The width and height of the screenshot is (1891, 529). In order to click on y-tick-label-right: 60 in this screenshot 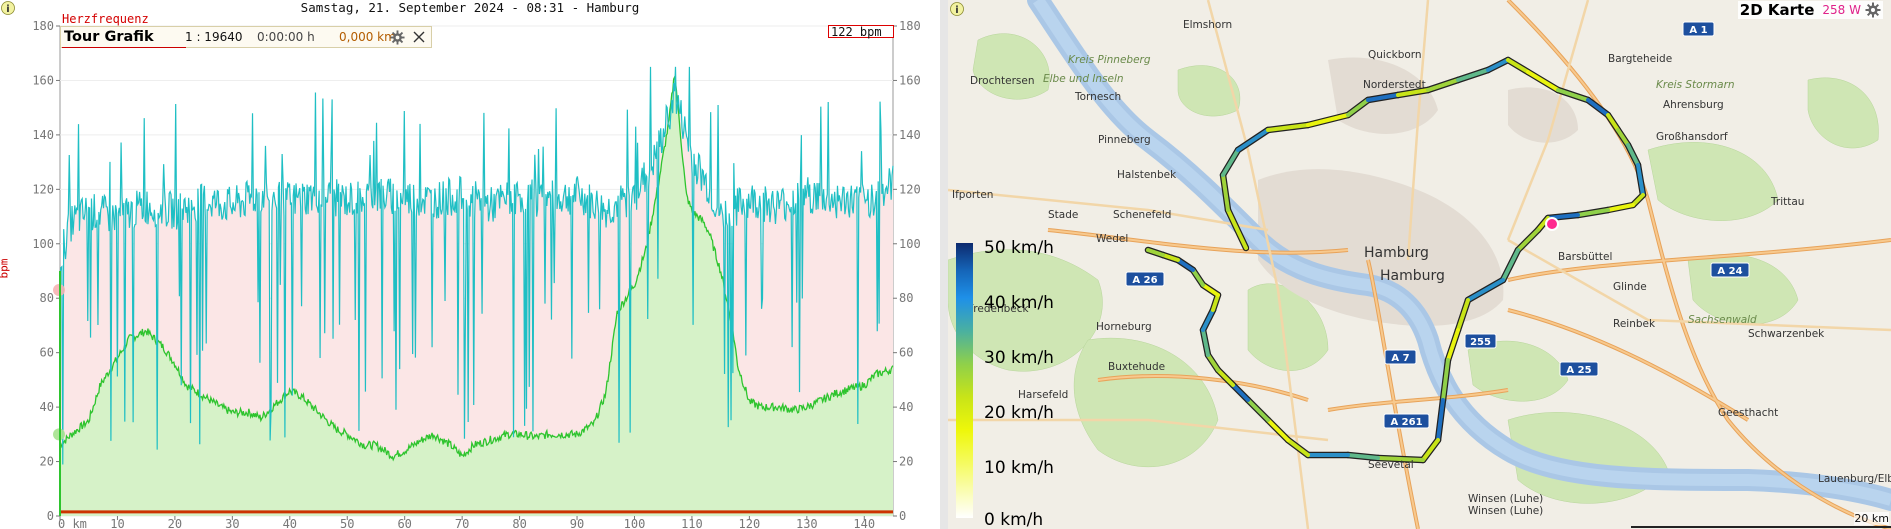, I will do `click(906, 353)`.